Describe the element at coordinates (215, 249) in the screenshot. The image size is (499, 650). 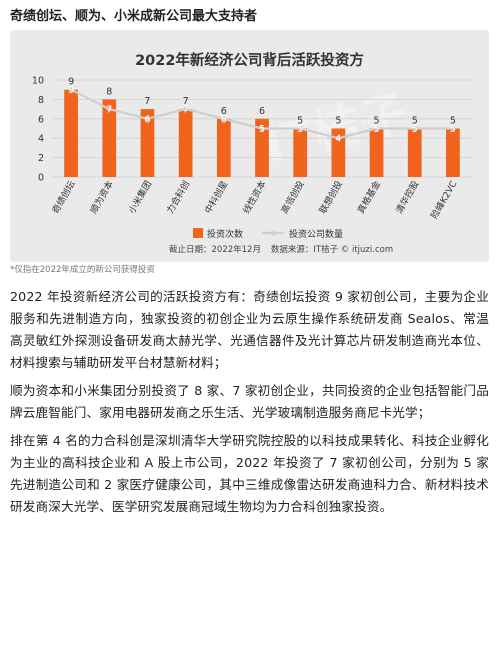
I see `caption-date: 截止日期：2022年12月` at that location.